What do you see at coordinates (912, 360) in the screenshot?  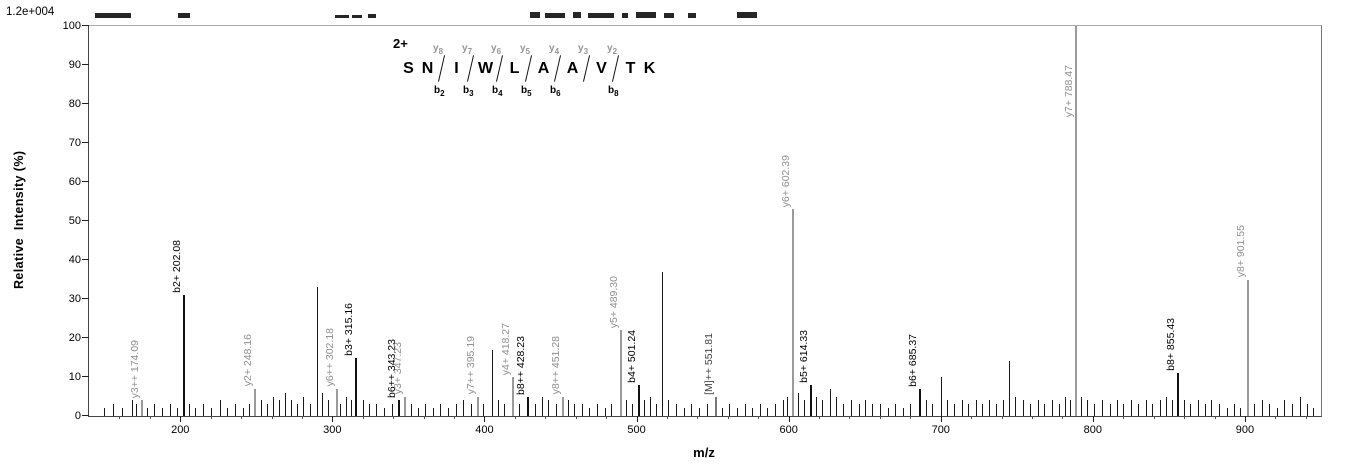 I see `peak-label: b6+ 685.37` at bounding box center [912, 360].